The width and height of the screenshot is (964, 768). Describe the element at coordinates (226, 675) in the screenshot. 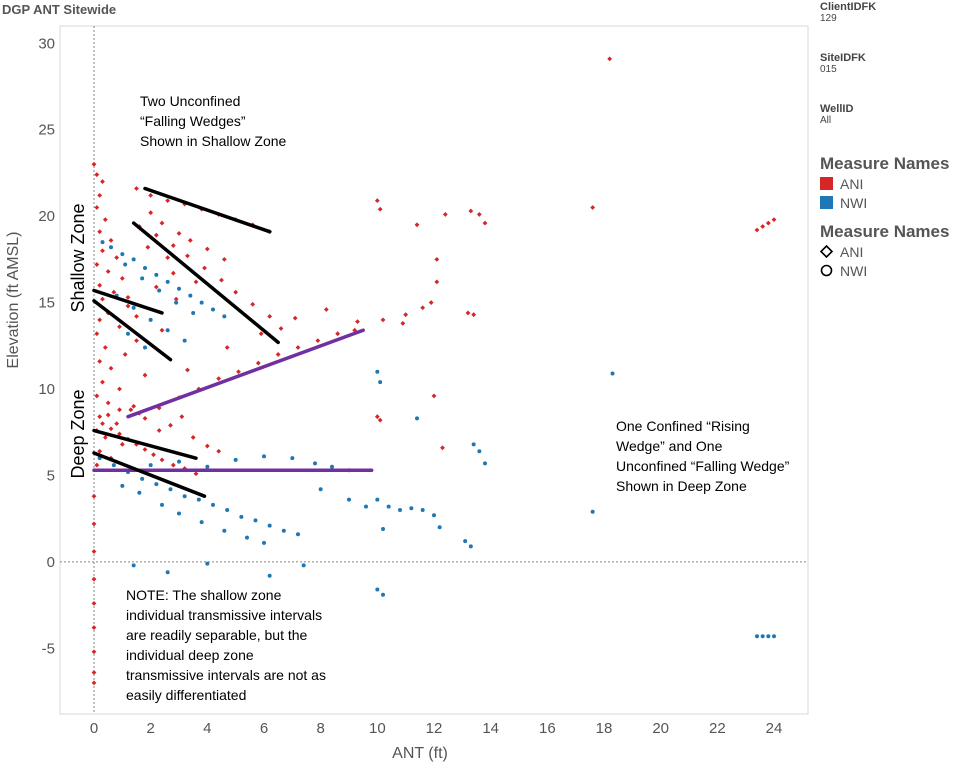

I see `annotation-line: transmissive intervals are not as` at that location.